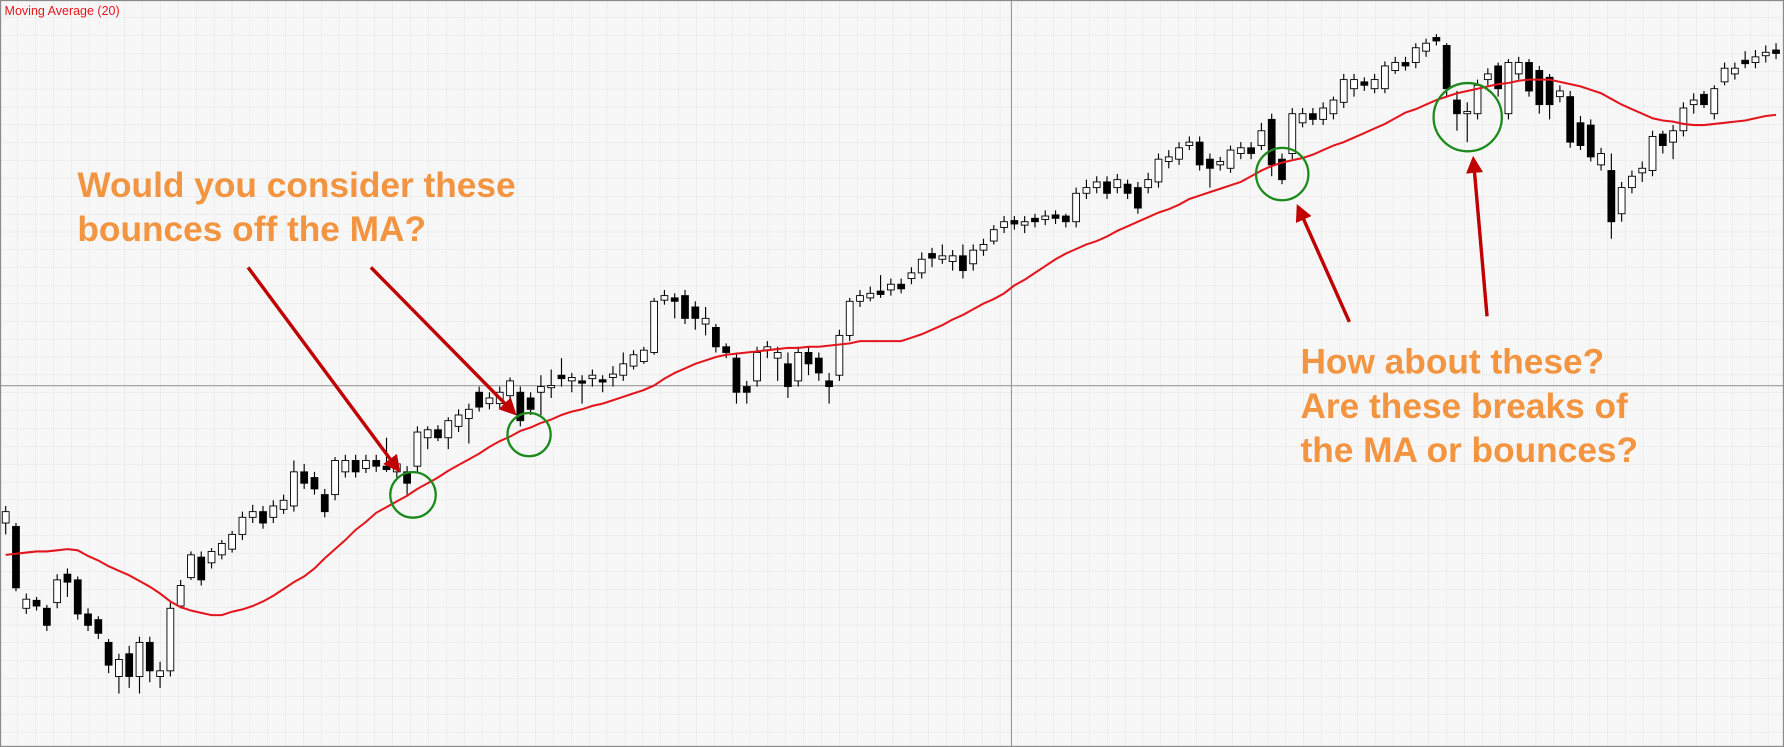 The width and height of the screenshot is (1784, 747). Describe the element at coordinates (1469, 450) in the screenshot. I see `annotation-text: the MA or bounces?` at that location.